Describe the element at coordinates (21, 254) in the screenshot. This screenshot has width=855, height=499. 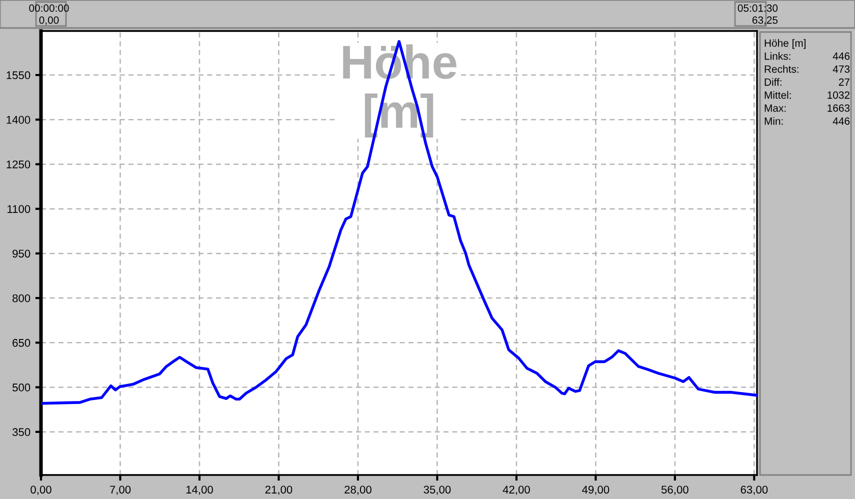
I see `y-tick-label: 950` at that location.